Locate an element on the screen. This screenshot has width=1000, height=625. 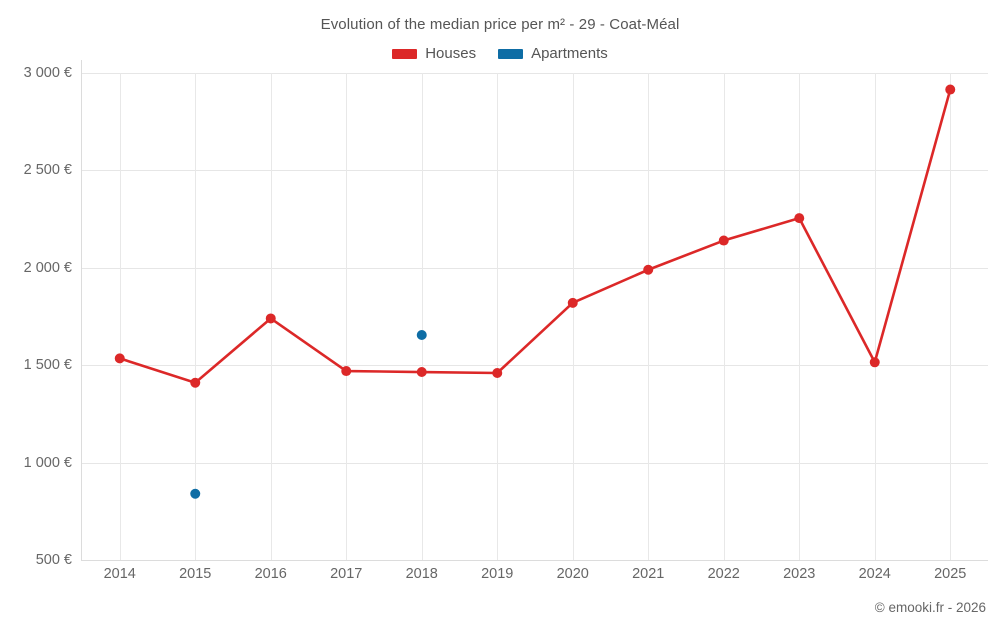
chart-legend: Houses Apartments is located at coordinates (500, 53).